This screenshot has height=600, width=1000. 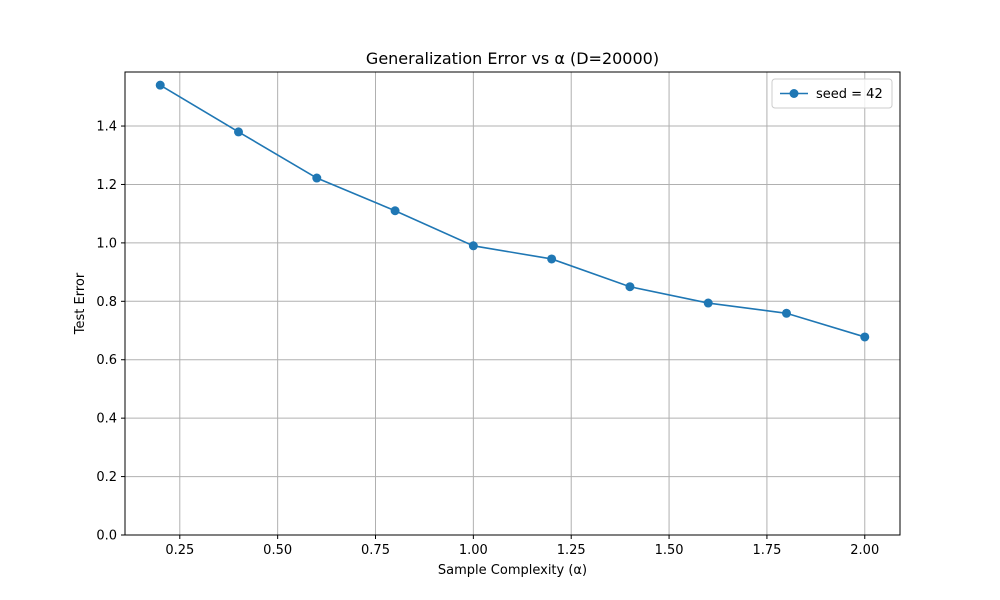 What do you see at coordinates (794, 93) in the screenshot?
I see `legend-marker` at bounding box center [794, 93].